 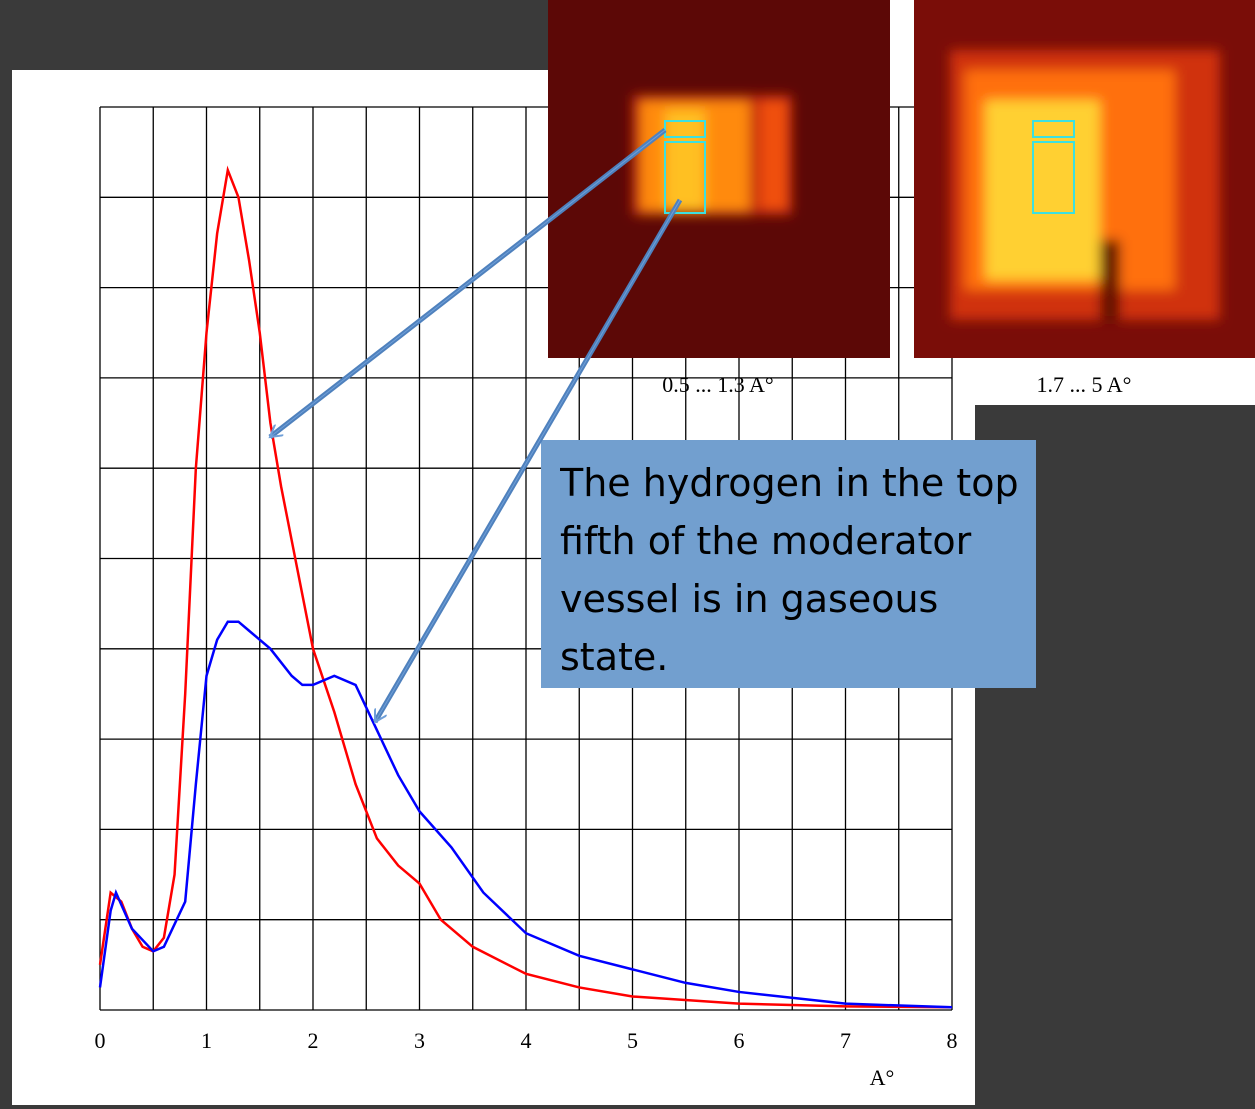 I want to click on heatmap-right, so click(x=1084, y=179).